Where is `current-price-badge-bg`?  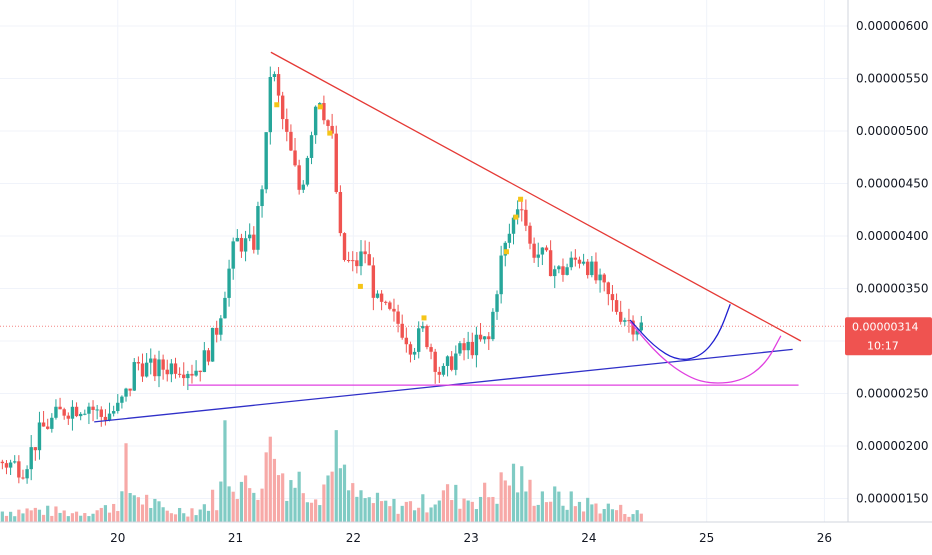 current-price-badge-bg is located at coordinates (888, 336).